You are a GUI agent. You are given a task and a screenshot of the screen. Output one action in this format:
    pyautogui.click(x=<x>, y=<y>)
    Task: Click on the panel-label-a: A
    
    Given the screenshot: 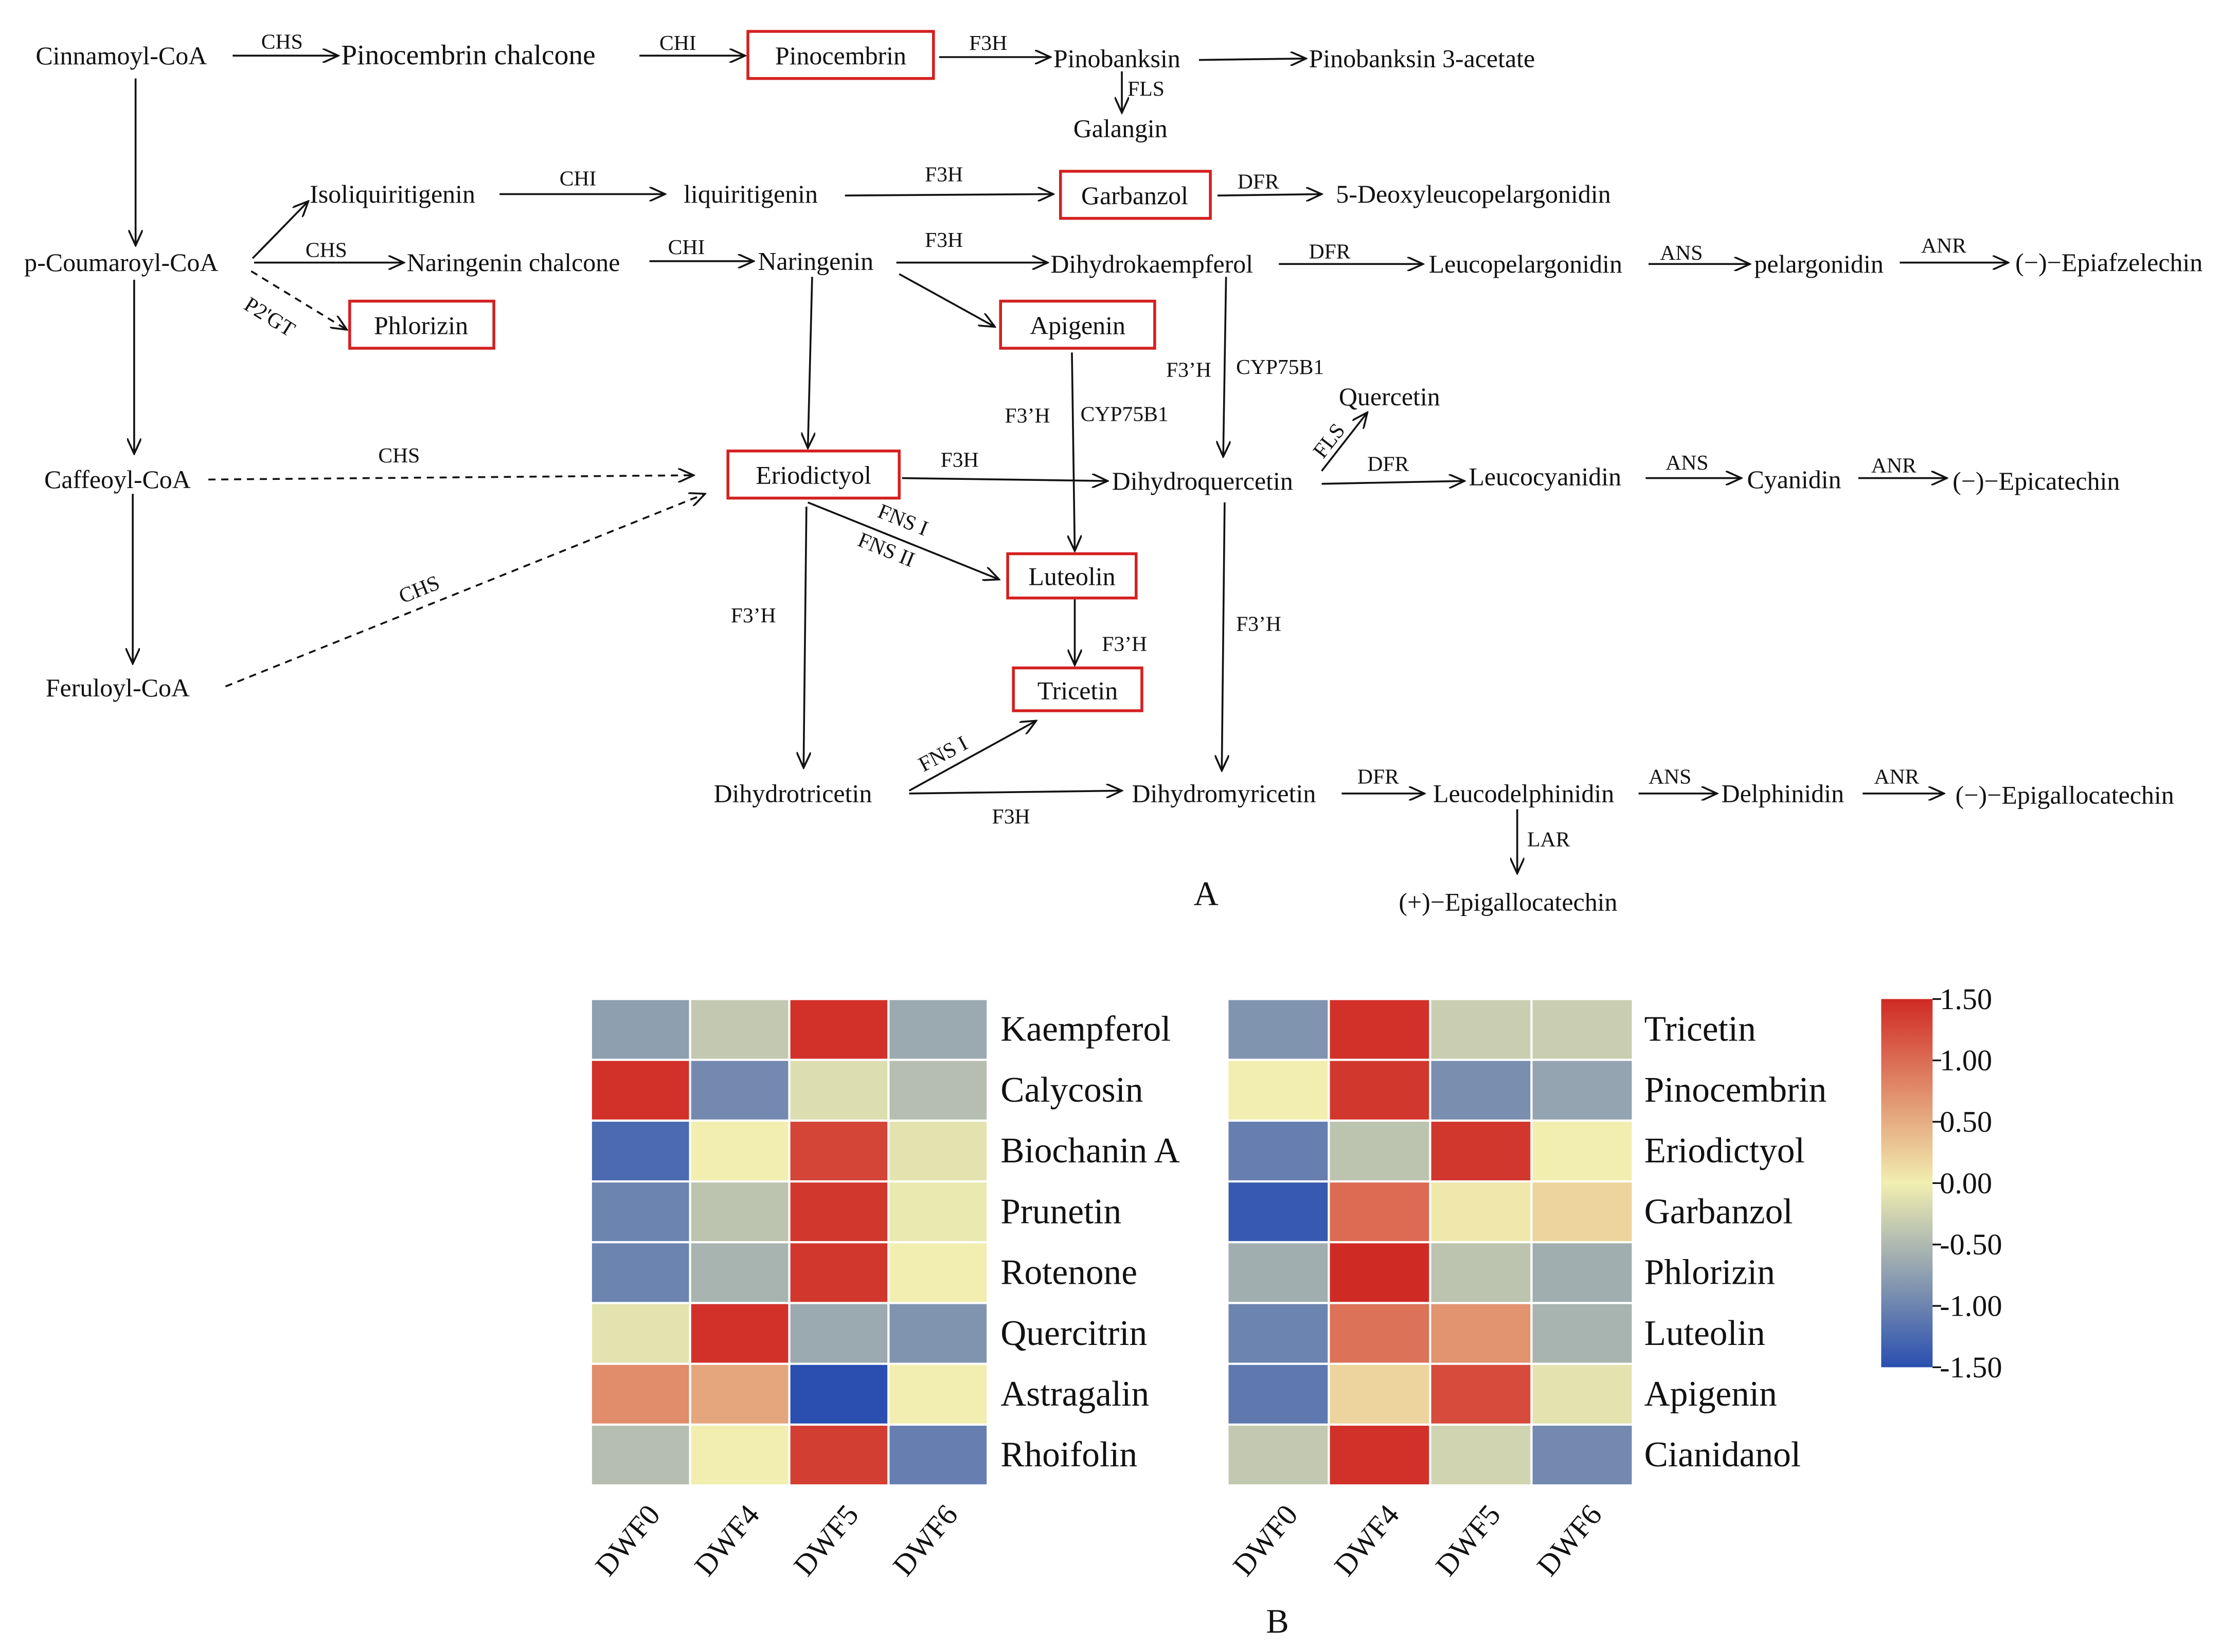 What is the action you would take?
    pyautogui.click(x=1206, y=893)
    